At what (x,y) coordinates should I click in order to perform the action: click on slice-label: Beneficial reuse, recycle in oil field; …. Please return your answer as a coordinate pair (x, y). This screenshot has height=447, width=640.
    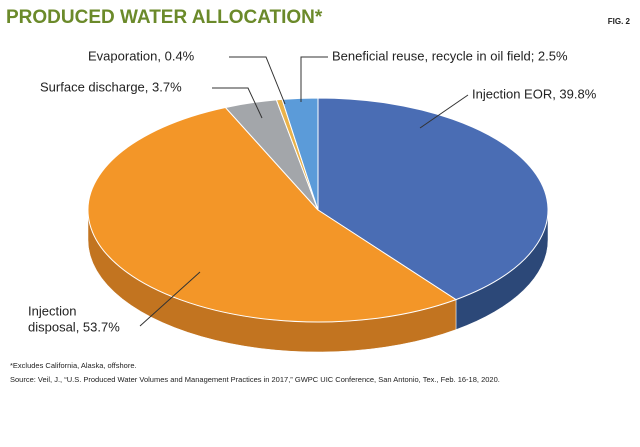
    Looking at the image, I should click on (450, 55).